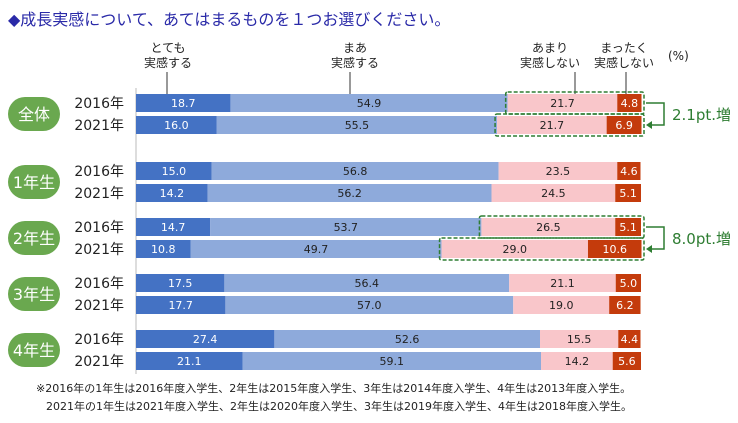  I want to click on value-label: 55.5, so click(357, 125).